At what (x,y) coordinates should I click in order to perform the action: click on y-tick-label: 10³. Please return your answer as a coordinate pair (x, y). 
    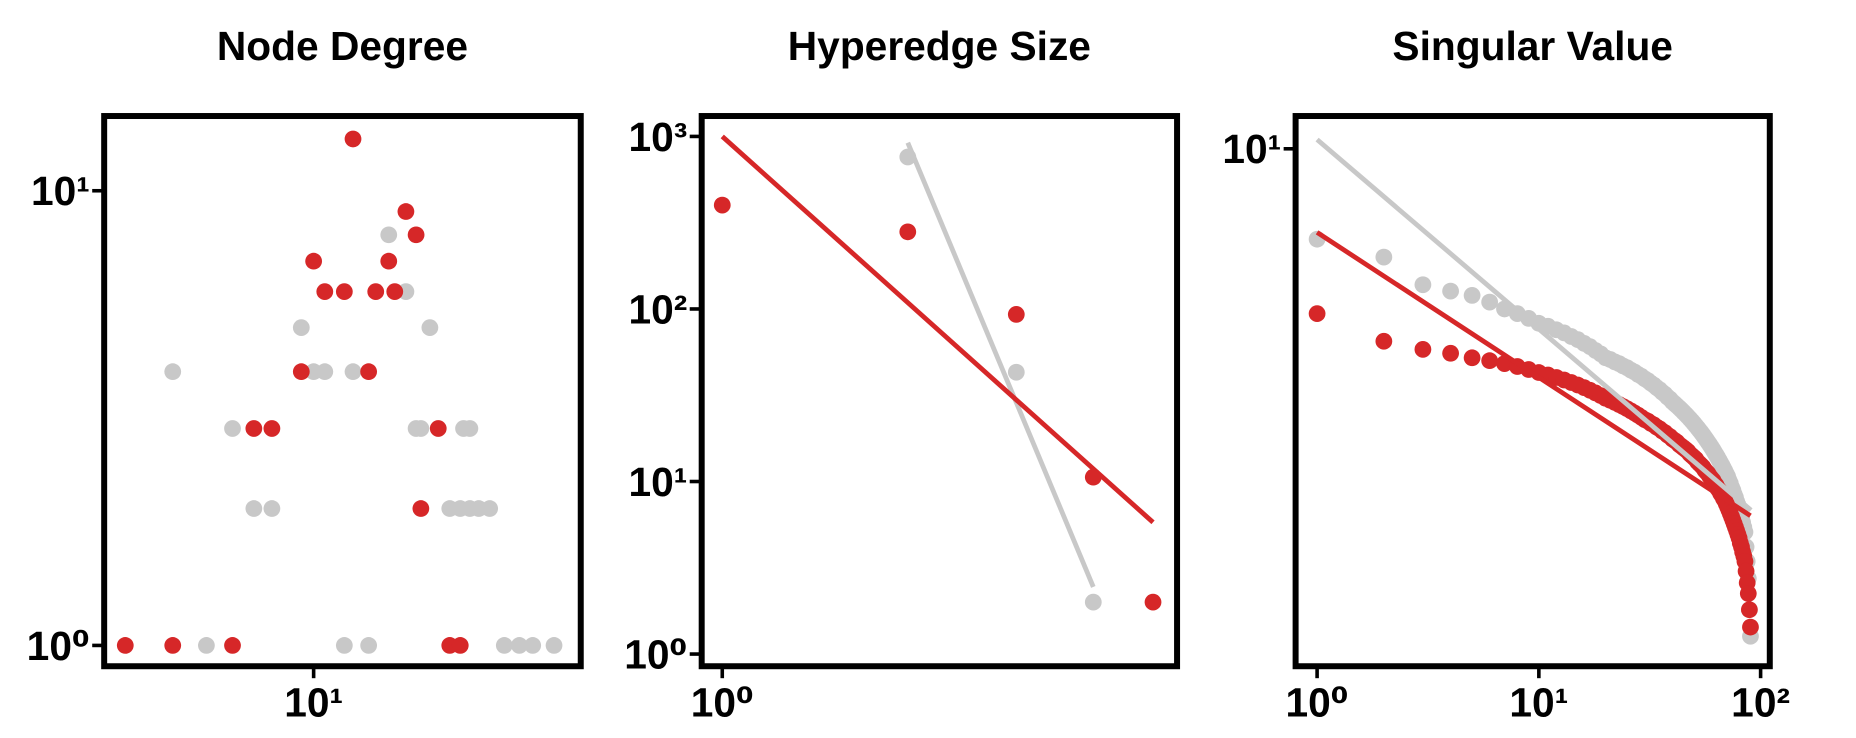
    Looking at the image, I should click on (657, 137).